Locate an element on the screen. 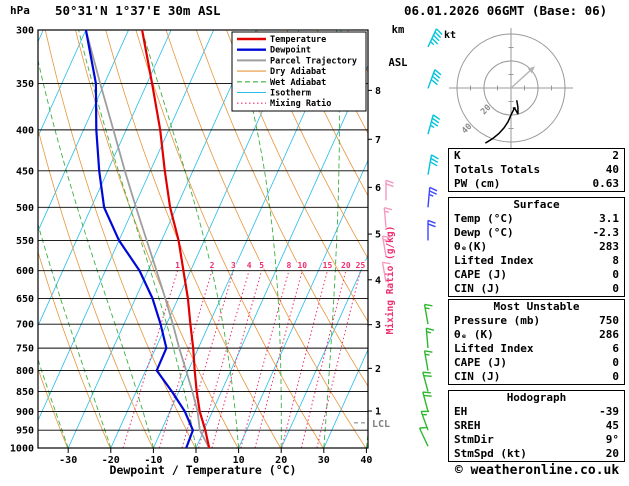  pressure-tick-label: 850 is located at coordinates (25, 392).